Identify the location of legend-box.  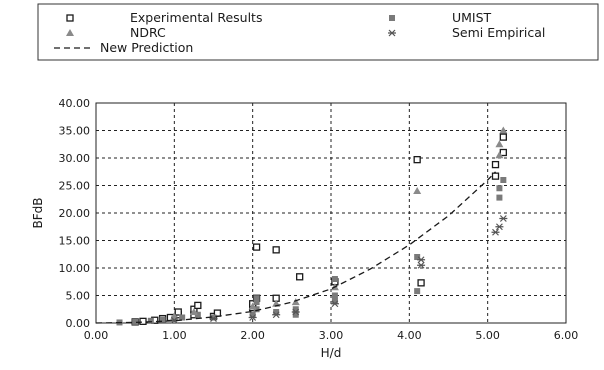
(318, 32).